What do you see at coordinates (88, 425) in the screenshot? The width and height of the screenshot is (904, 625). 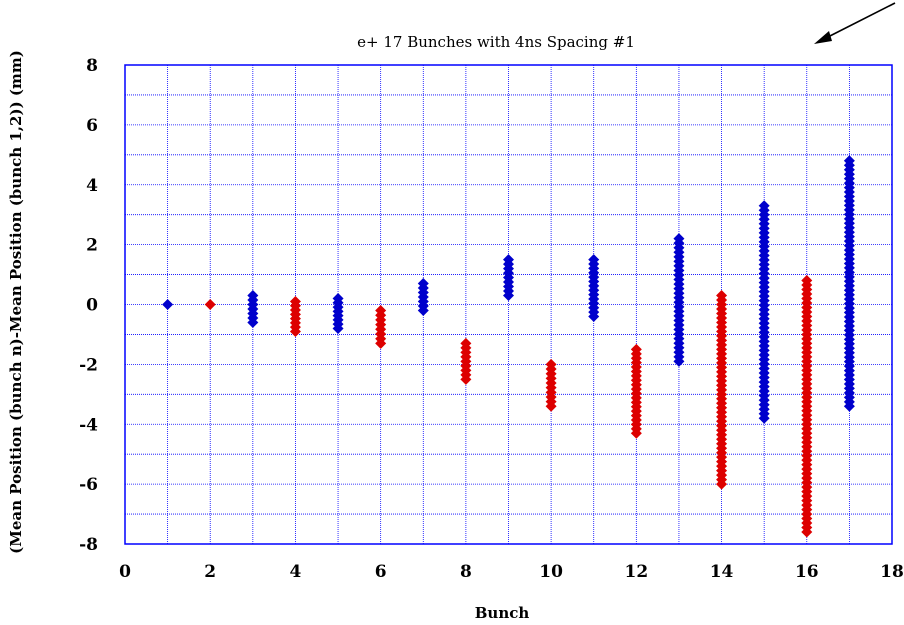 I see `y-tick-label: -4` at bounding box center [88, 425].